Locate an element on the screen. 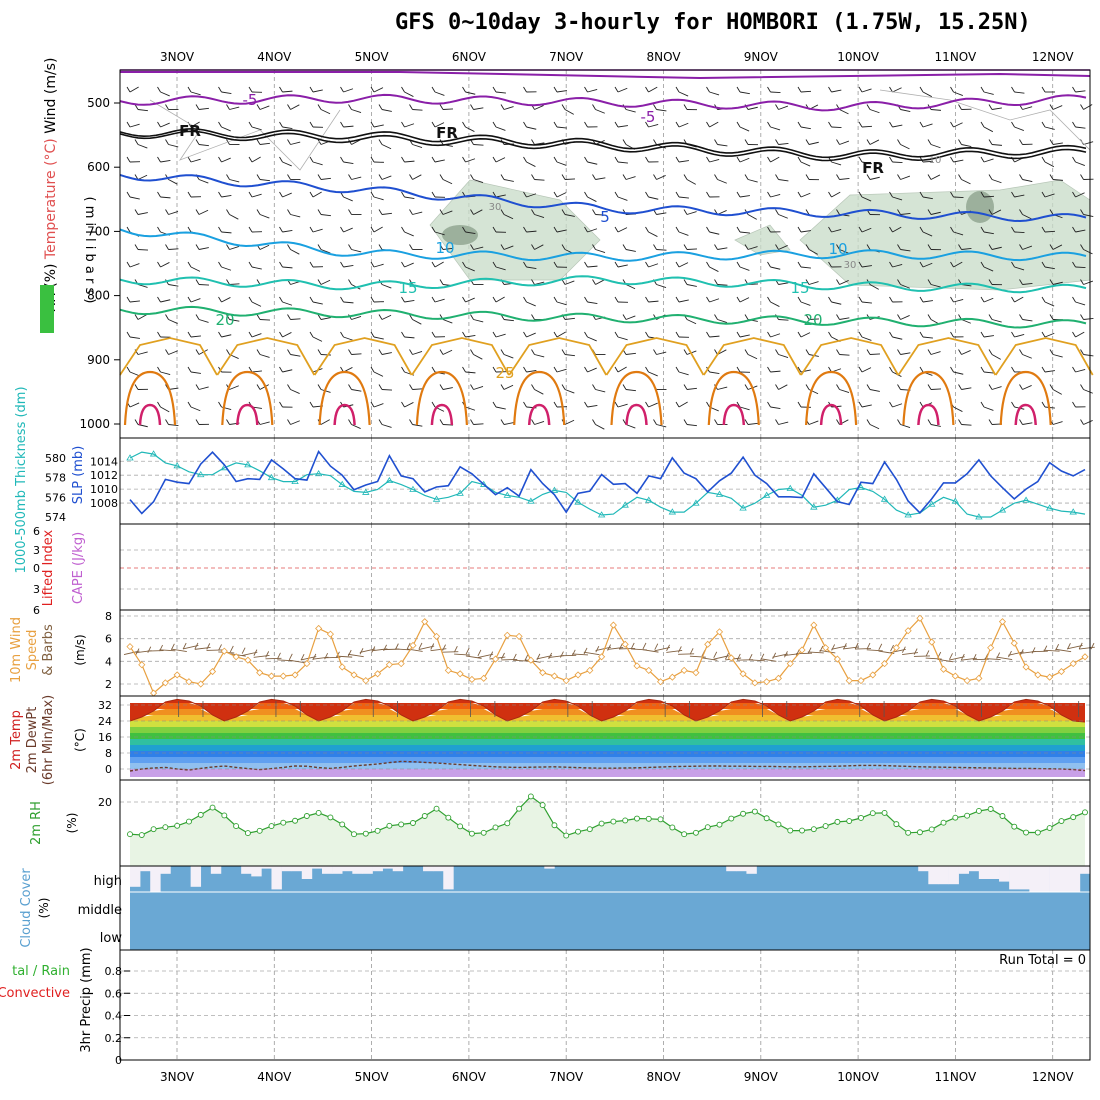 The image size is (1100, 1100). rh-shaded-area is located at coordinates (980, 207).